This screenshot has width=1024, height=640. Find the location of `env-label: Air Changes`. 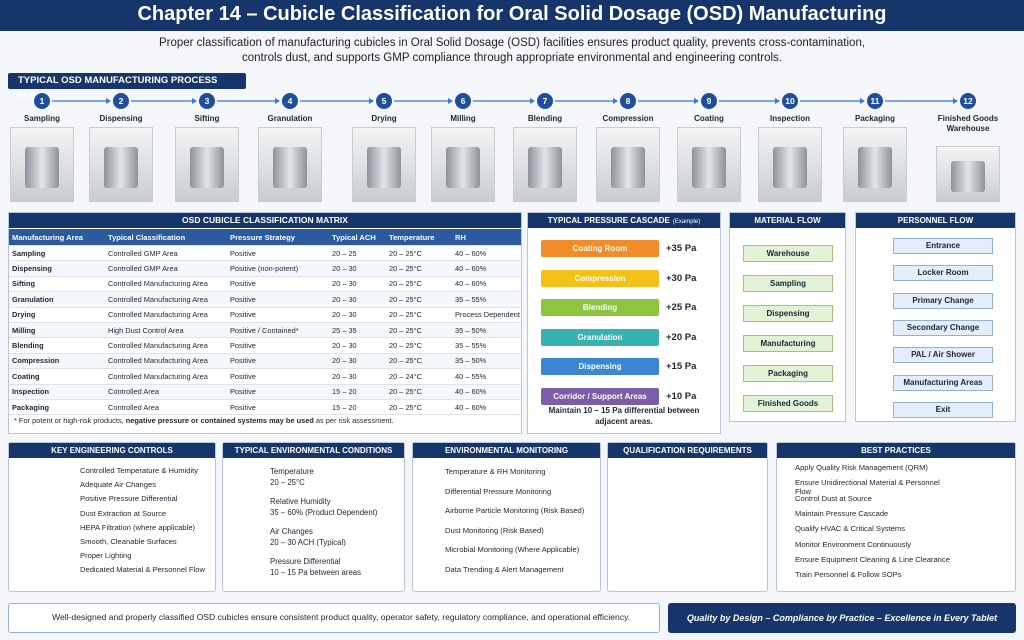

env-label: Air Changes is located at coordinates (291, 531).